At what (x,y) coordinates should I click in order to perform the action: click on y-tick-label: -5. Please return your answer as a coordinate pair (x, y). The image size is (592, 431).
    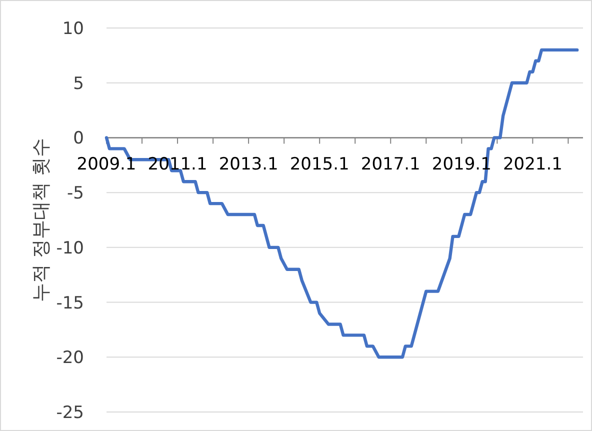
    Looking at the image, I should click on (75, 194).